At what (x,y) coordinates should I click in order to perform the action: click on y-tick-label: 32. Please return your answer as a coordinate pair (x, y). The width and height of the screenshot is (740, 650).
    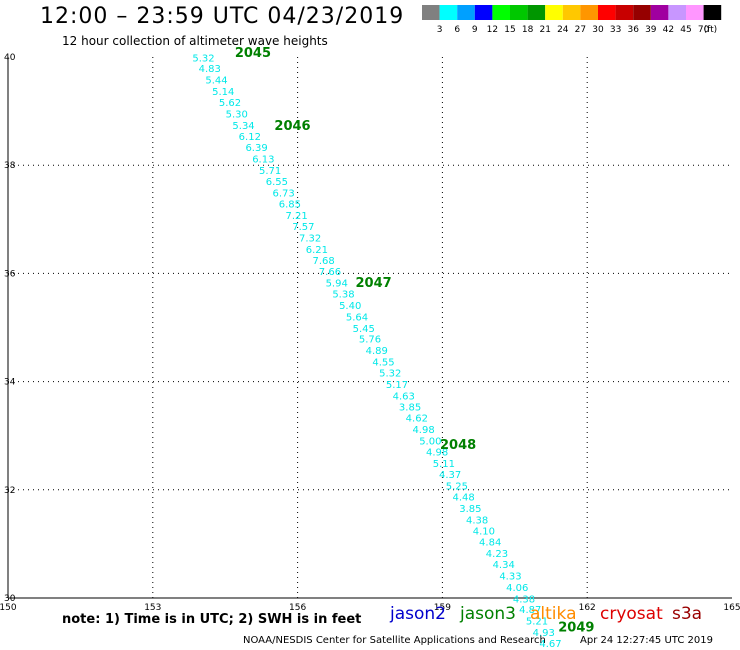
    Looking at the image, I should click on (9, 491).